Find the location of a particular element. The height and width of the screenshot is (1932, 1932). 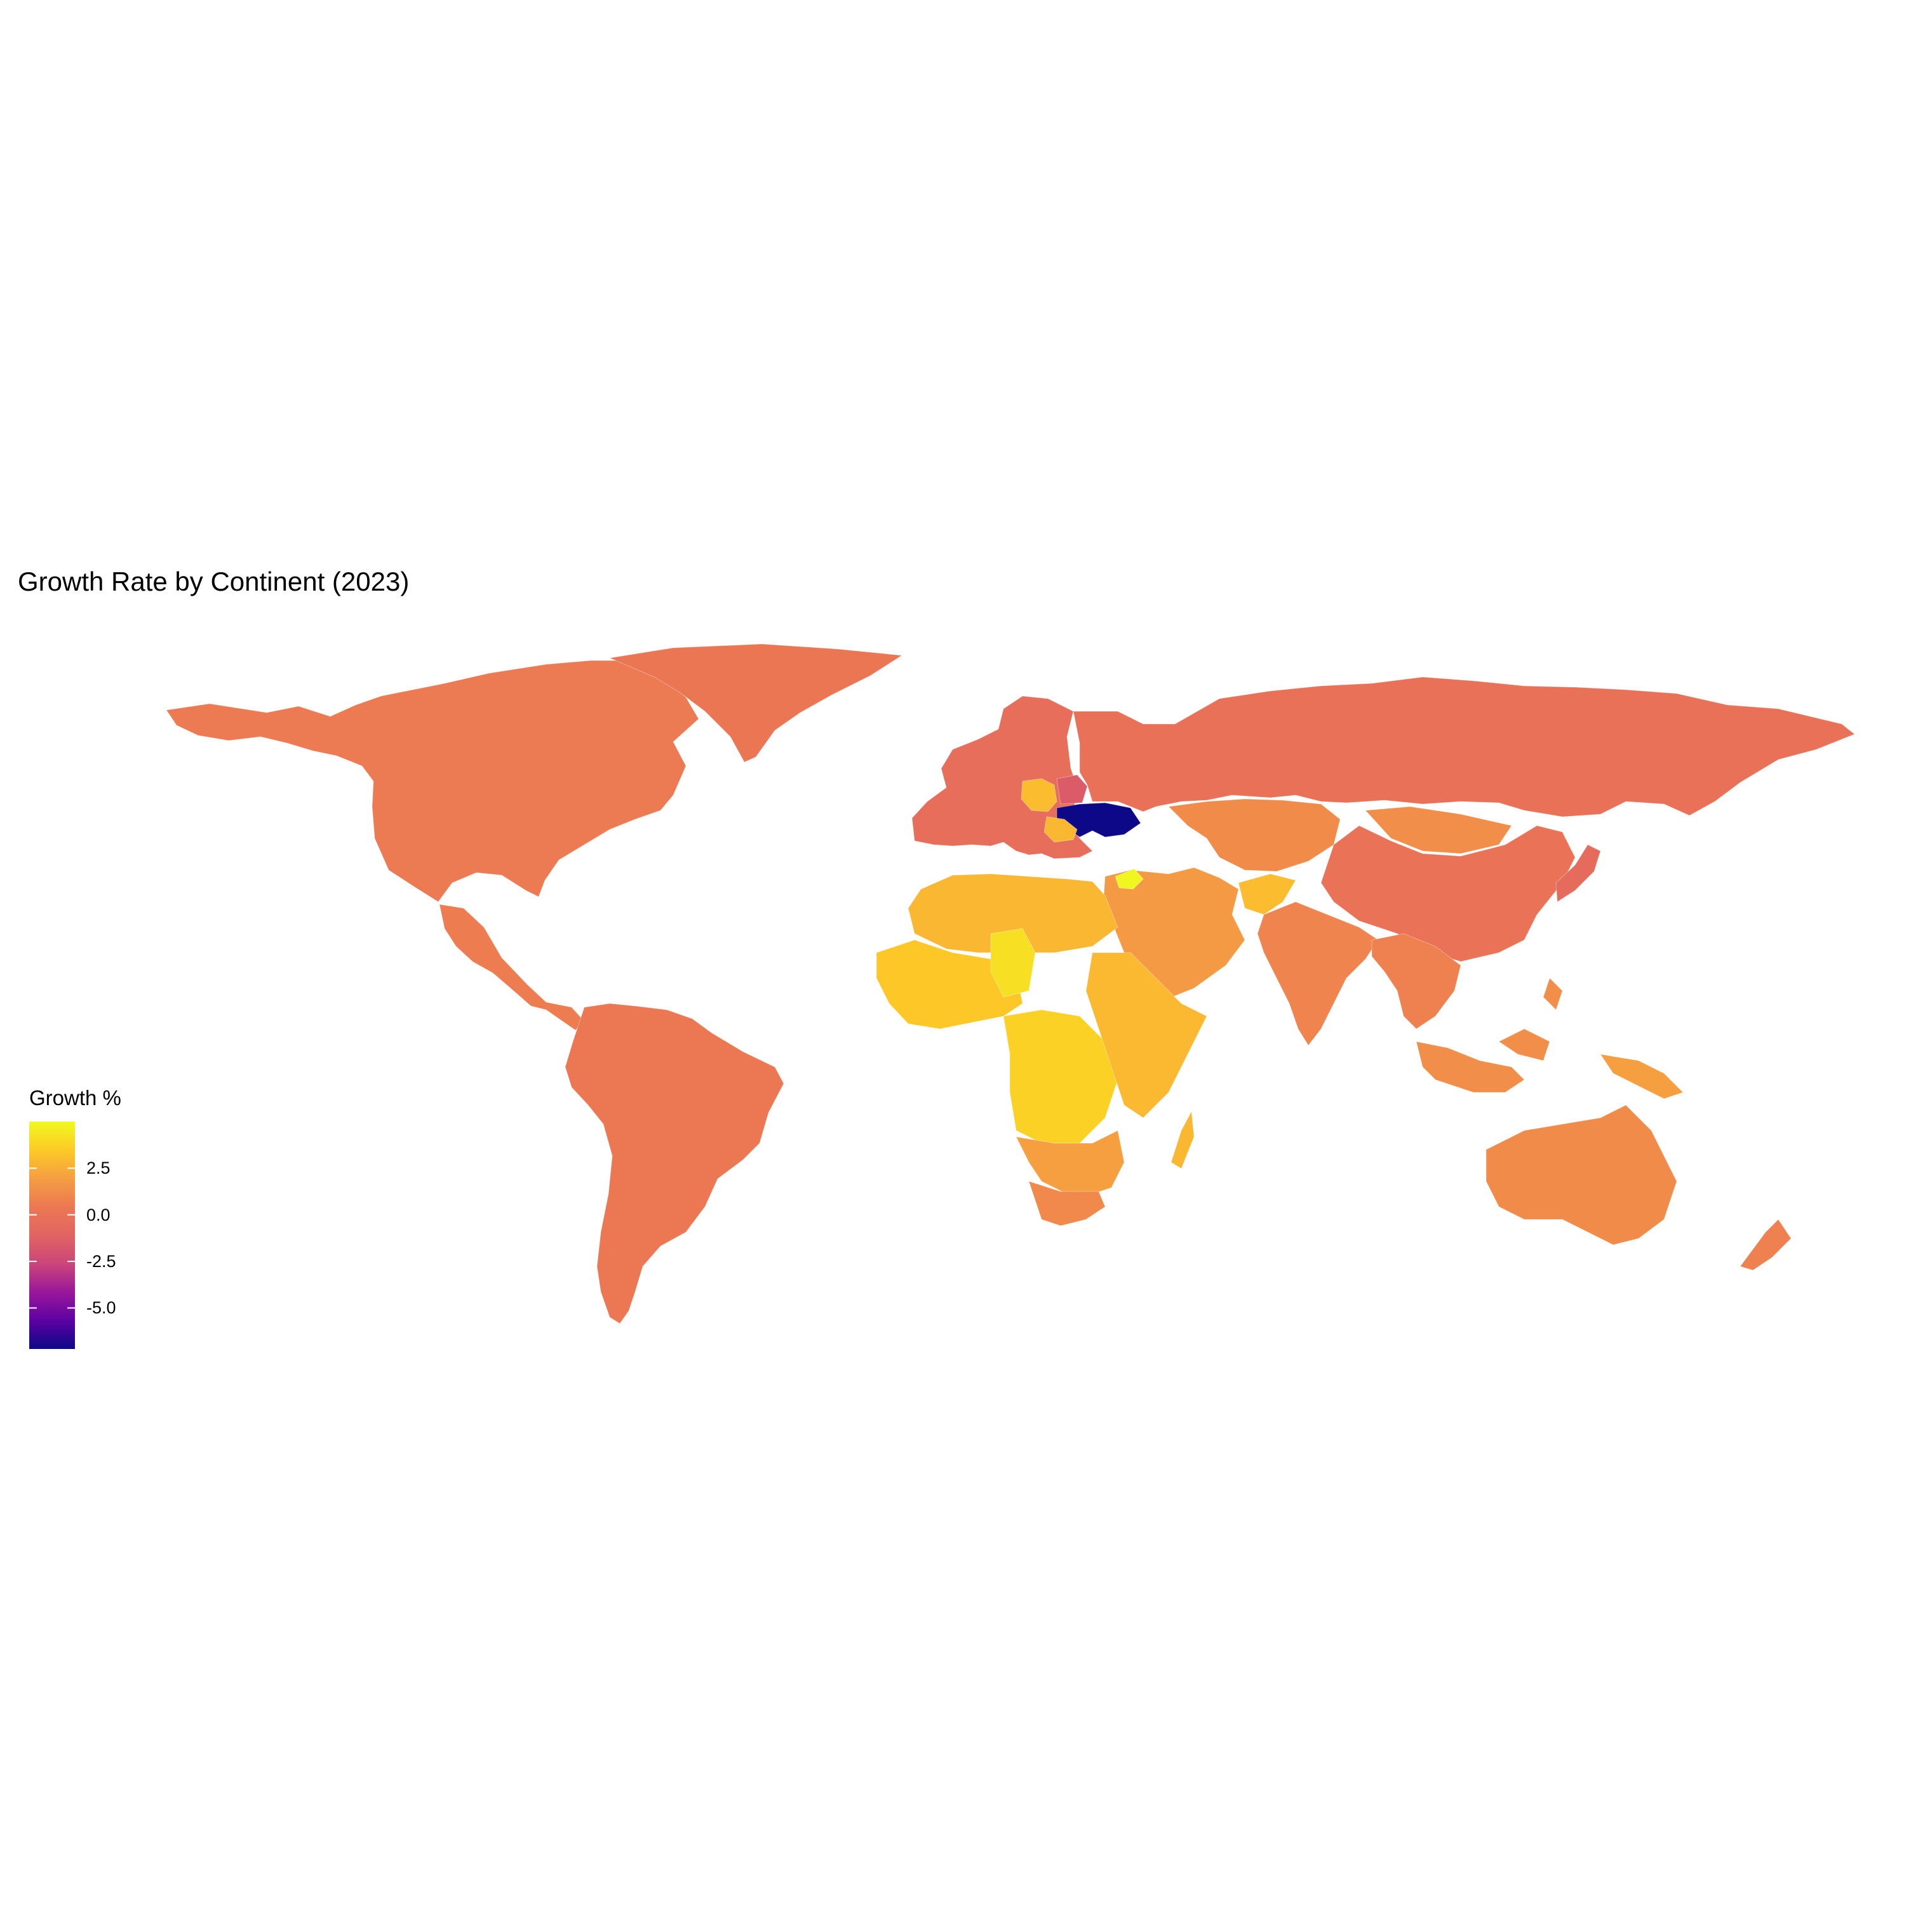

region-australia is located at coordinates (1581, 1174).